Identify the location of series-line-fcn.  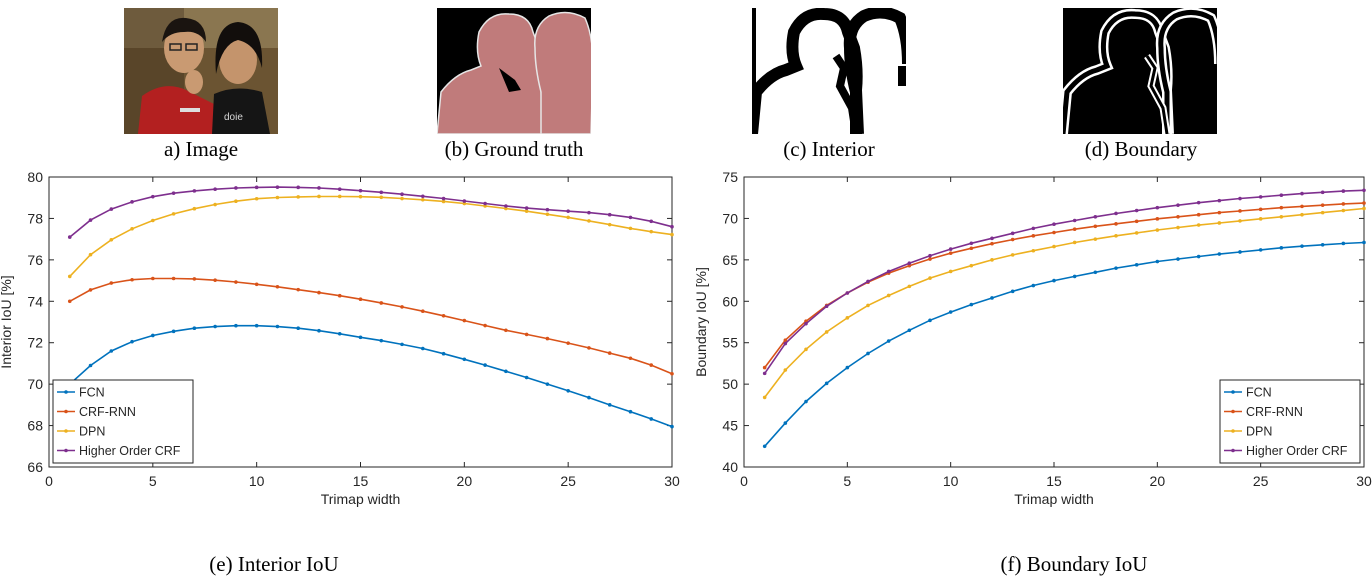
(371, 376).